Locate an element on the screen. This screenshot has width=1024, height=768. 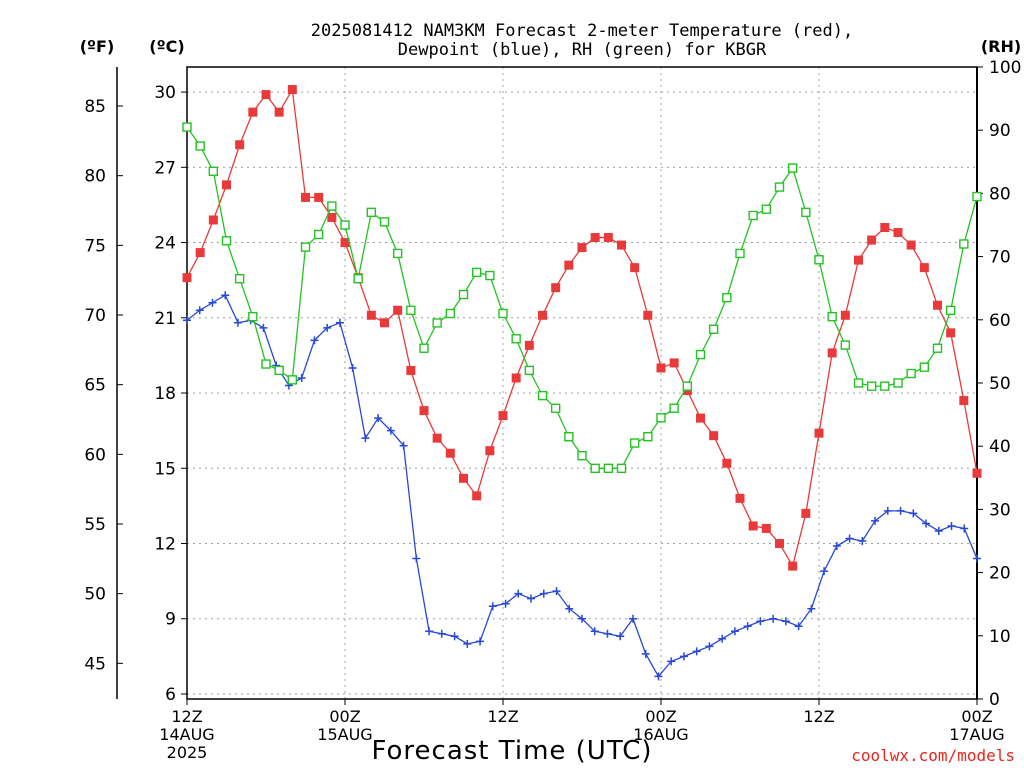
rh-tick-label: 90 is located at coordinates (1000, 131).